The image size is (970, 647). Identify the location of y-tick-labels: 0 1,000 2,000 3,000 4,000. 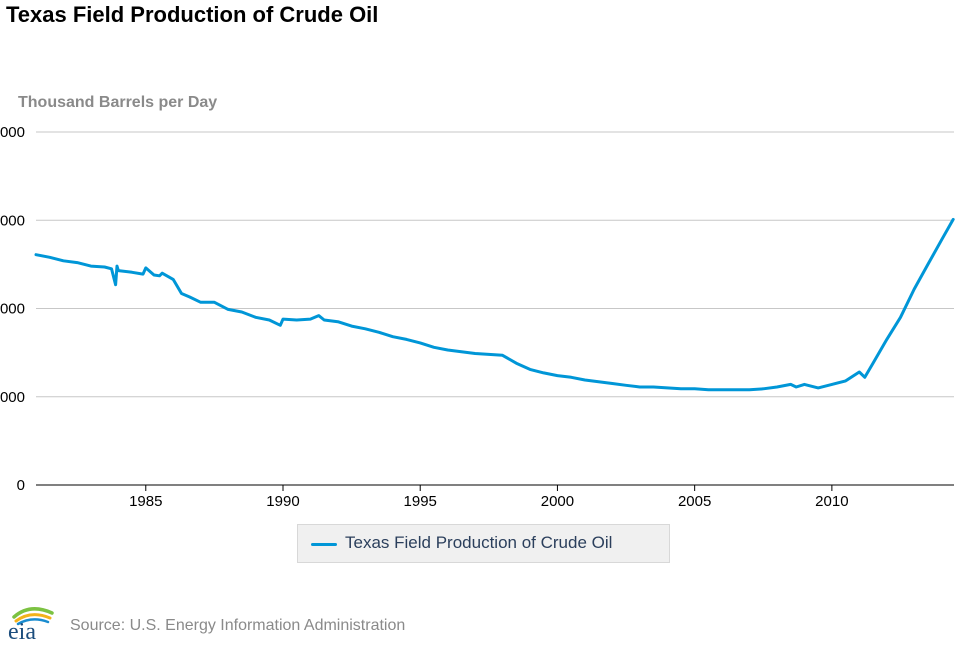
(12, 309).